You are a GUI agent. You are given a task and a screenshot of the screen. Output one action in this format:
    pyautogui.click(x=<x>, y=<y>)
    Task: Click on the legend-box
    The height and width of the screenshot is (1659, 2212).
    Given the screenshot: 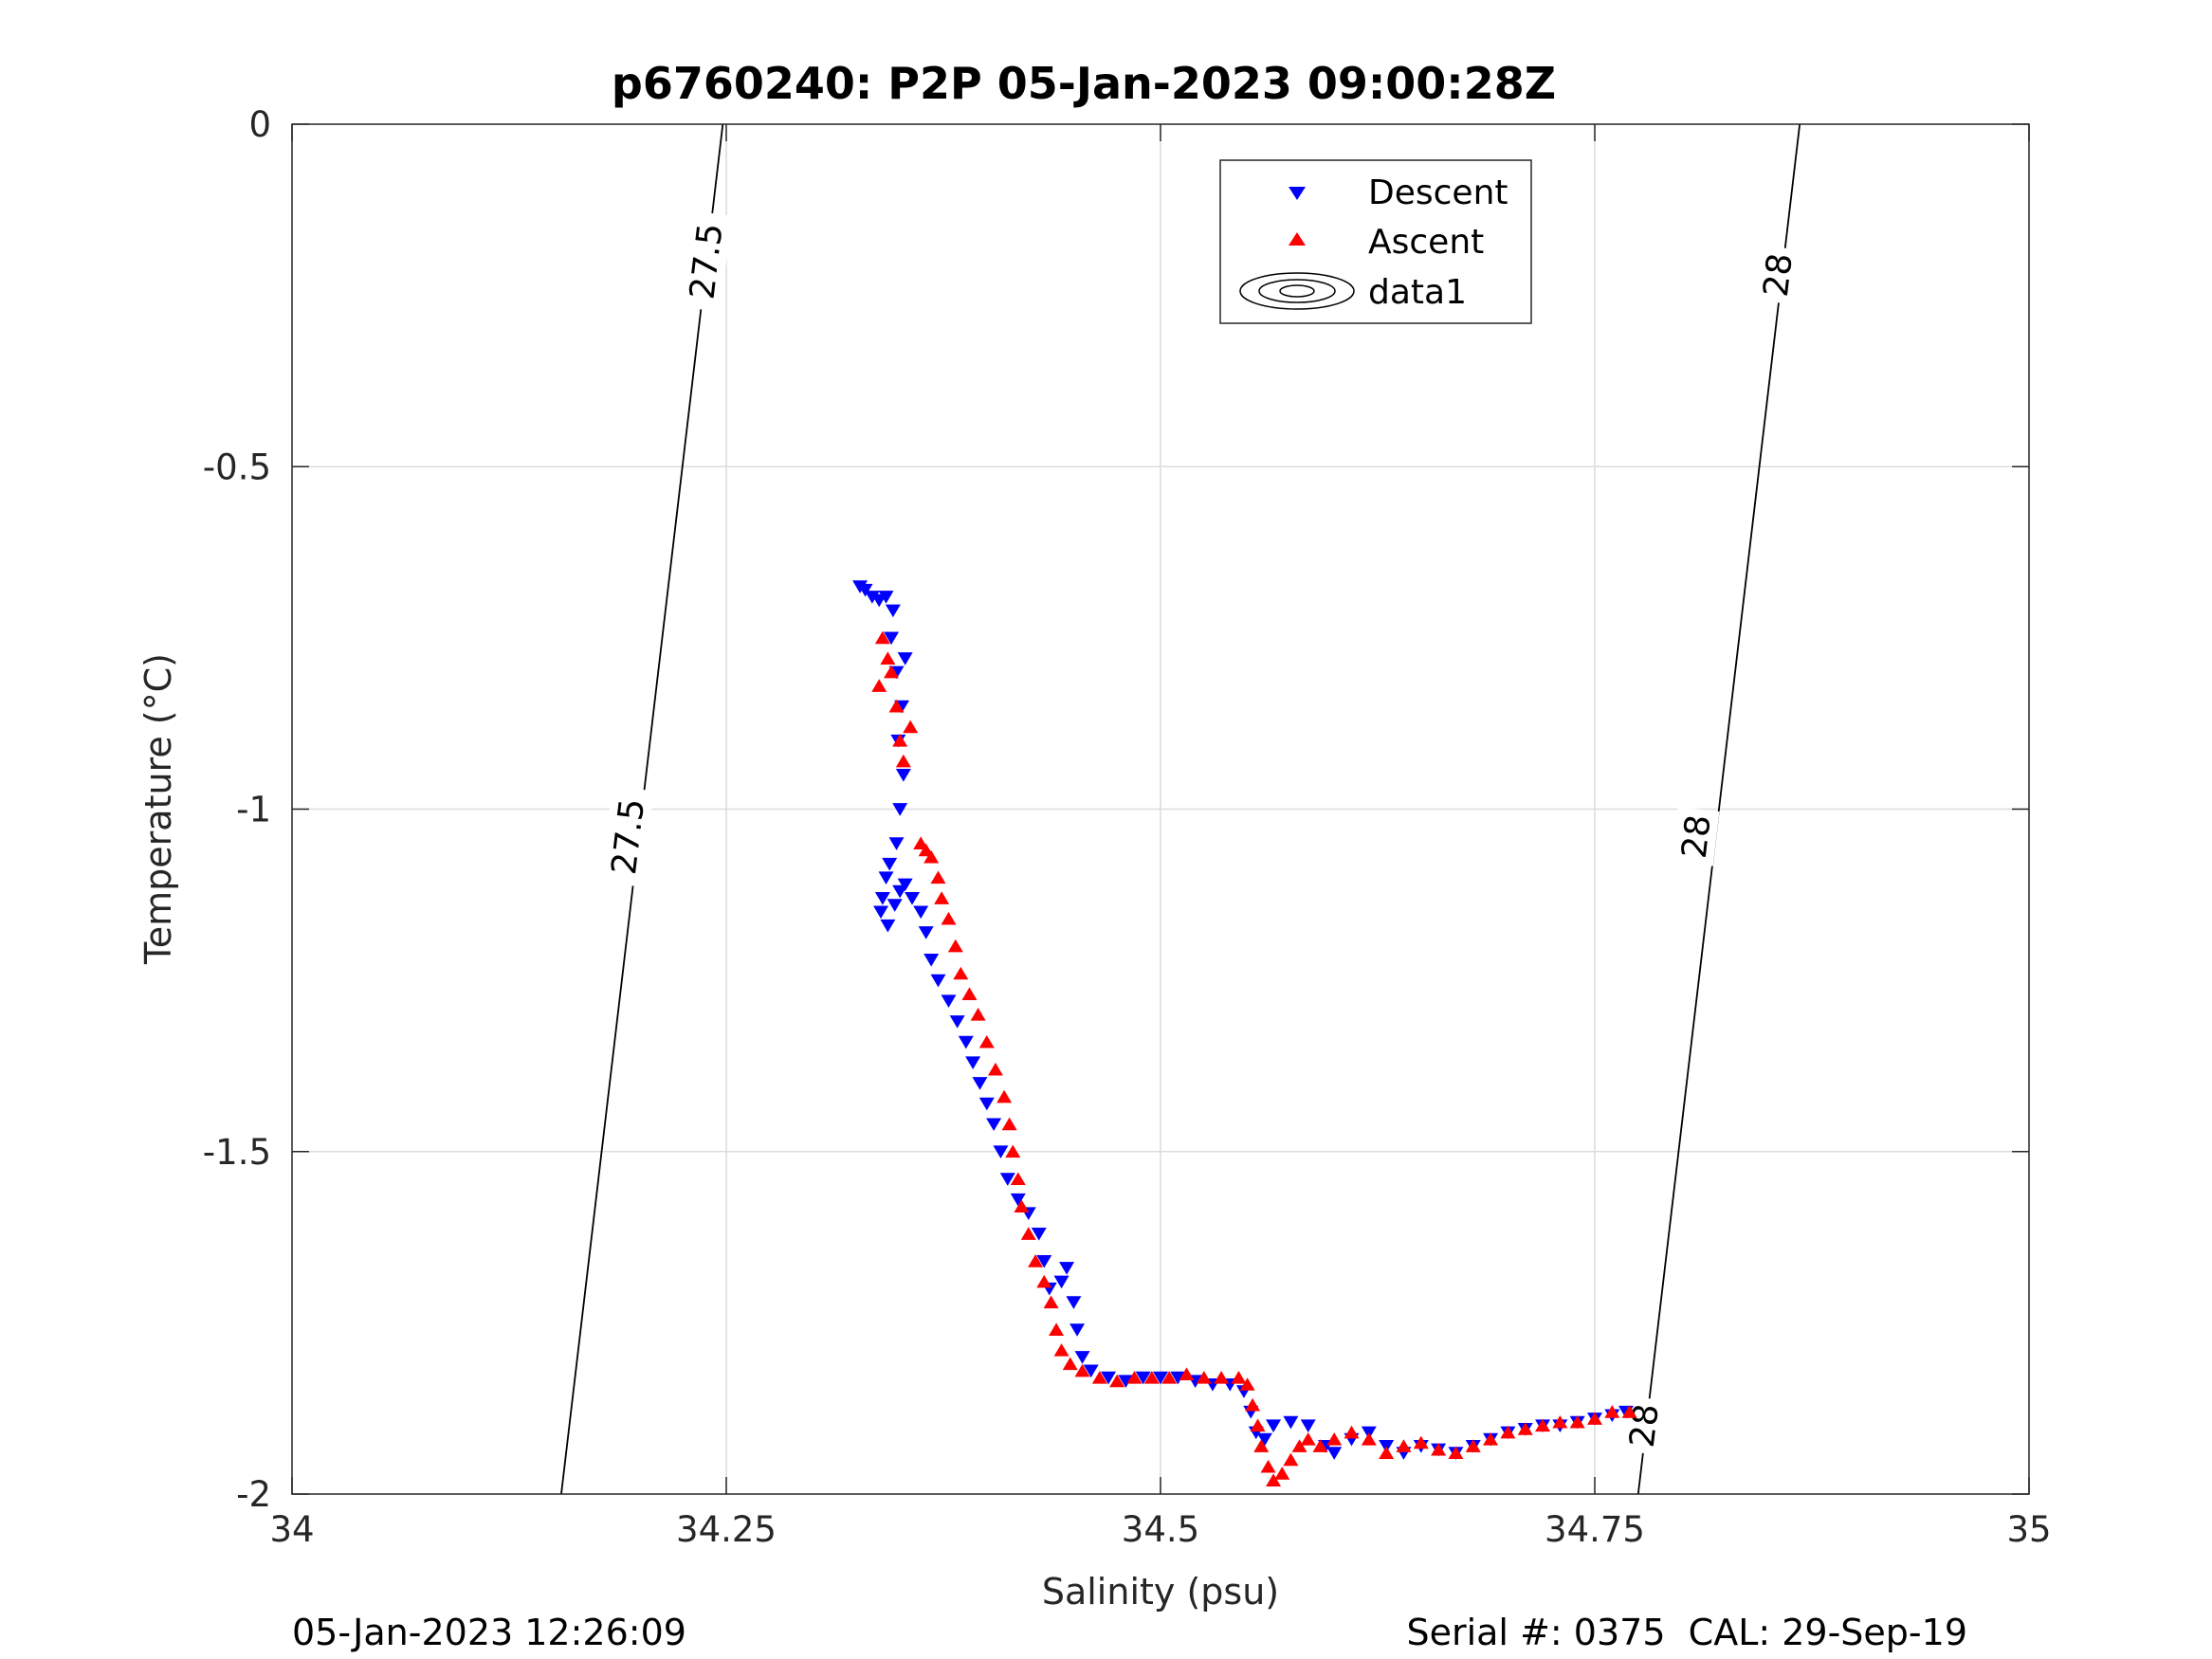 What is the action you would take?
    pyautogui.click(x=1375, y=241)
    